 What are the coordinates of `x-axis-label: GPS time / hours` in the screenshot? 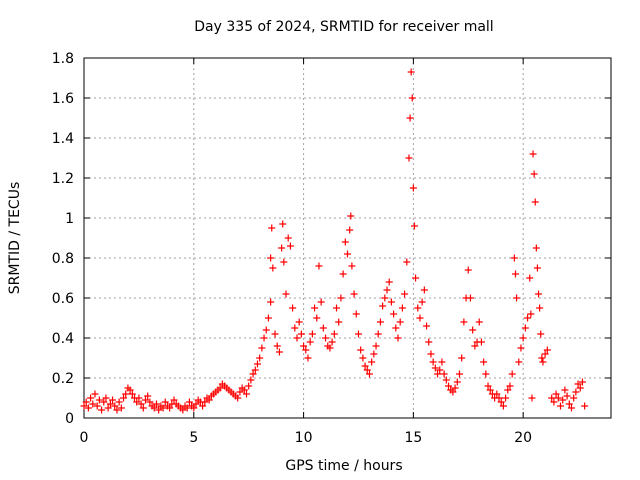 It's located at (343, 466).